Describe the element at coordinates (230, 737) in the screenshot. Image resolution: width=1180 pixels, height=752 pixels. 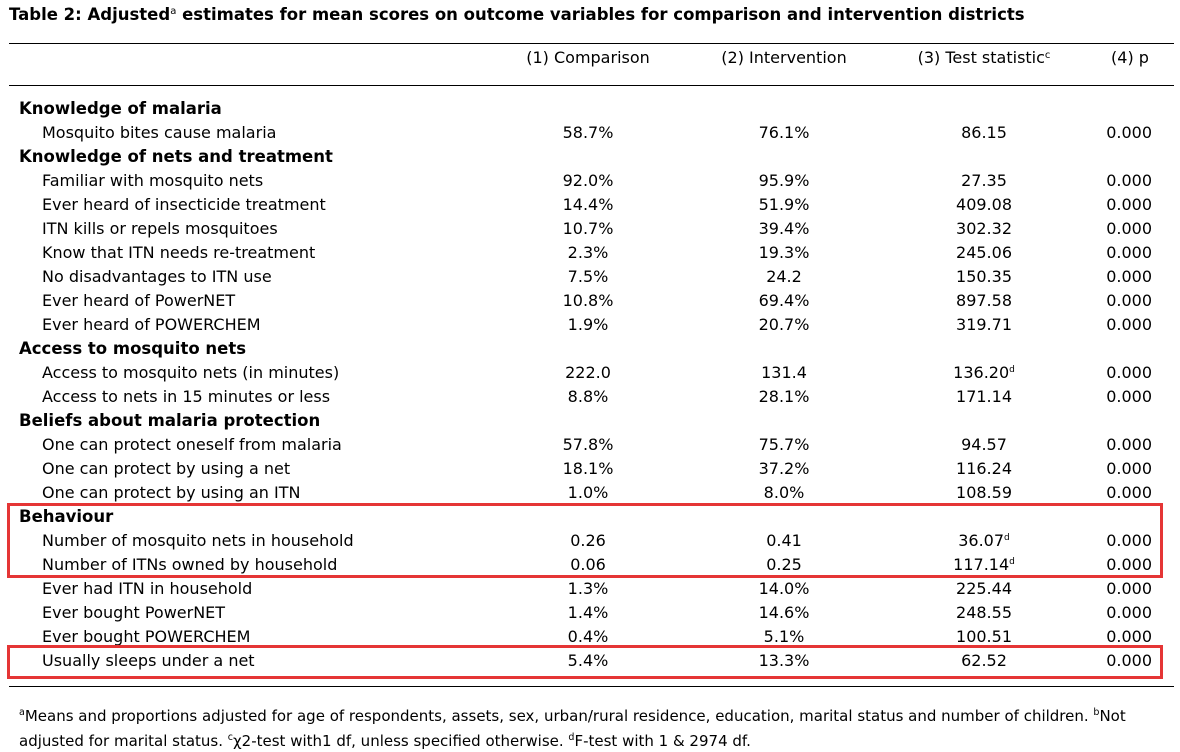
I see `footnote-marker-c: c` at that location.